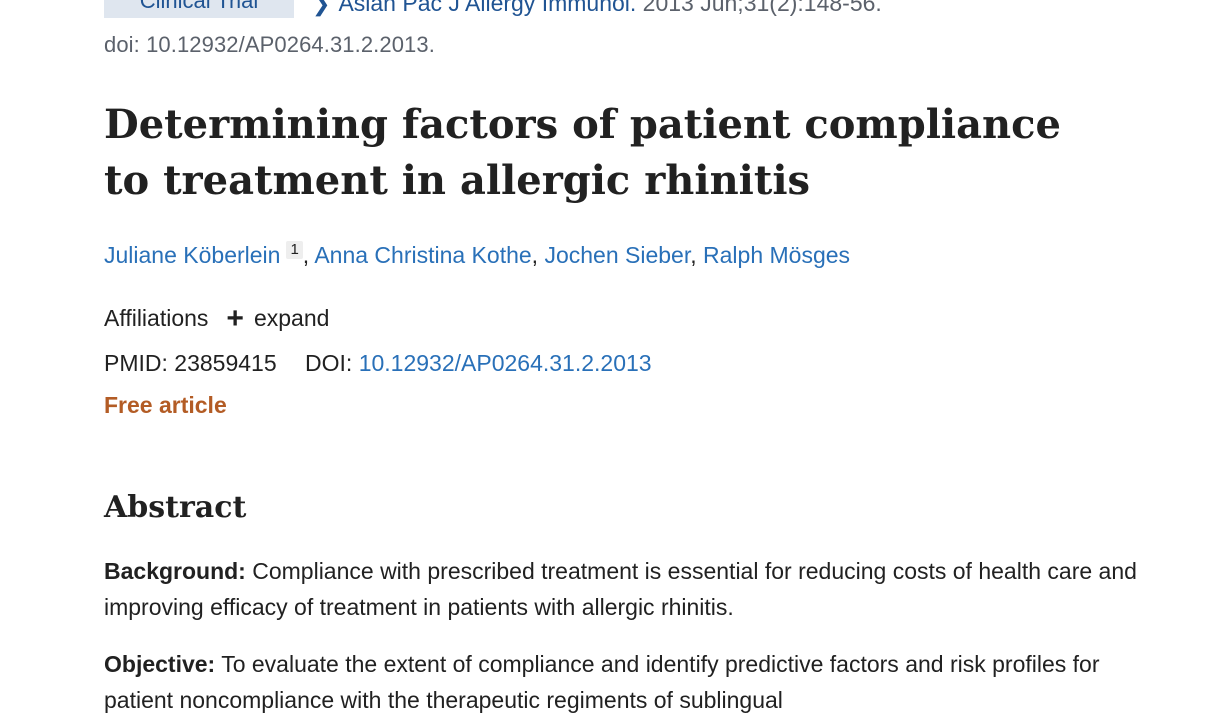 The height and width of the screenshot is (720, 1228). What do you see at coordinates (294, 250) in the screenshot?
I see `affiliation-ref: 1` at bounding box center [294, 250].